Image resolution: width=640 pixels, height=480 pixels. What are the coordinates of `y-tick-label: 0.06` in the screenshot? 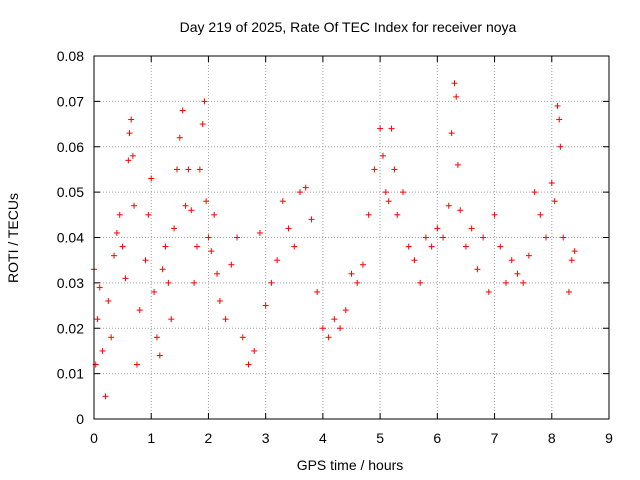 It's located at (70, 147).